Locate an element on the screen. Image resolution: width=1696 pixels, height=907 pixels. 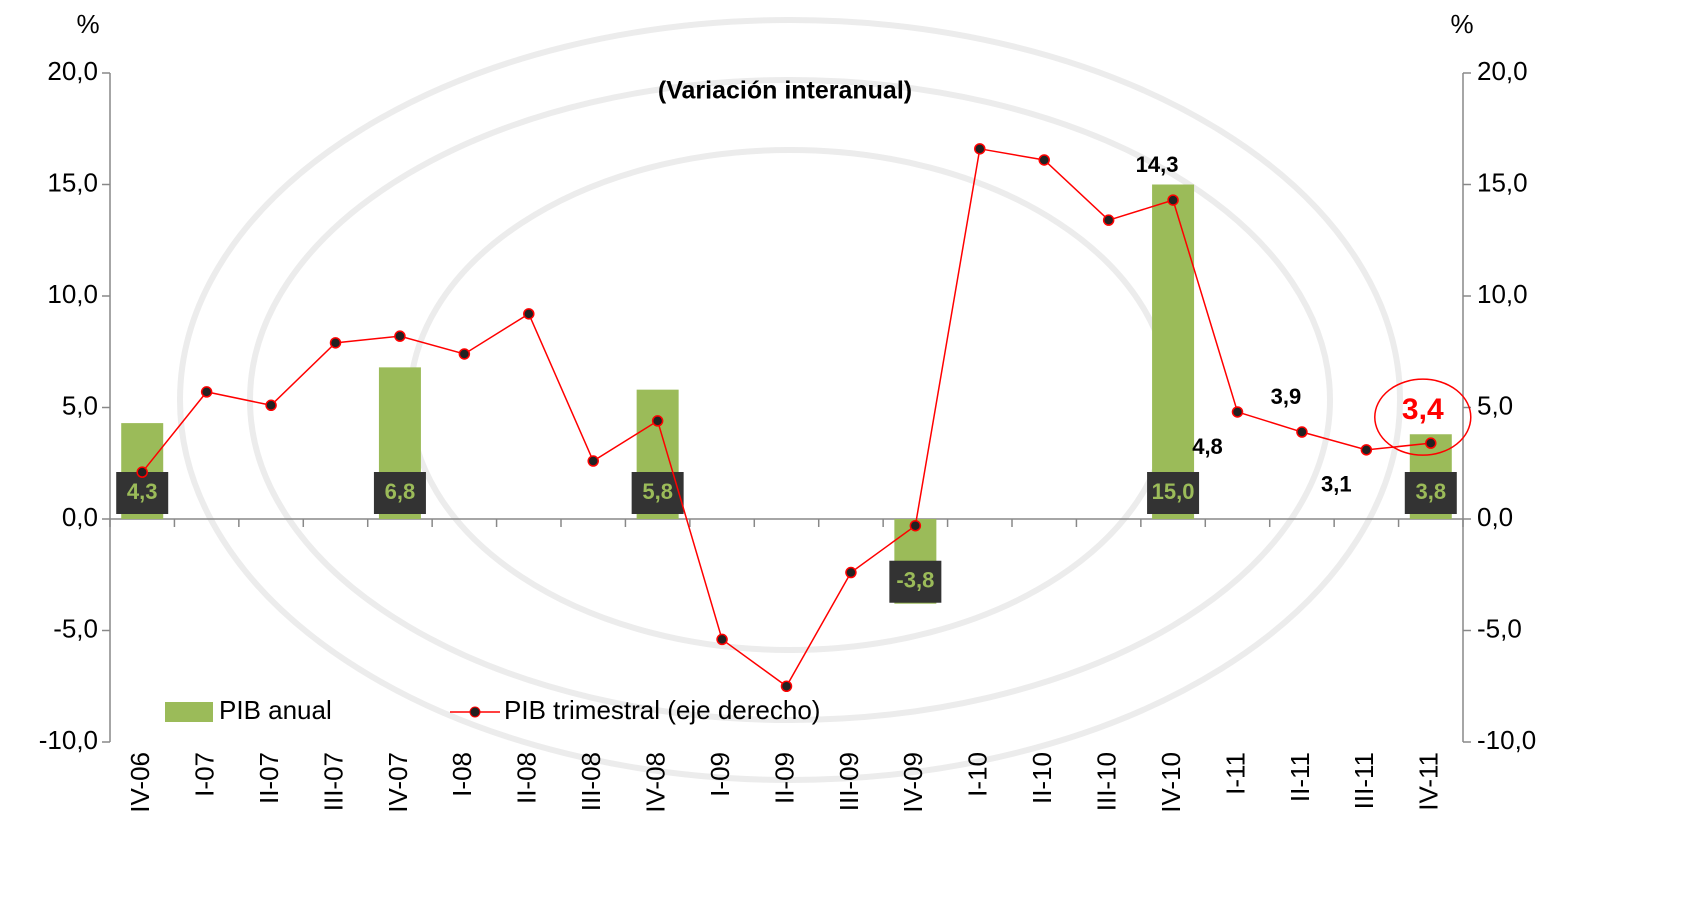
data-label: 3,8 is located at coordinates (1430, 491).